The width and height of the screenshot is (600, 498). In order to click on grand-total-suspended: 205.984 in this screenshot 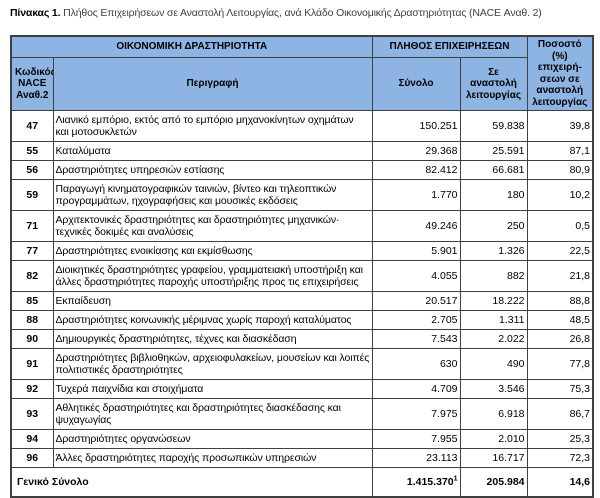, I will do `click(493, 482)`.